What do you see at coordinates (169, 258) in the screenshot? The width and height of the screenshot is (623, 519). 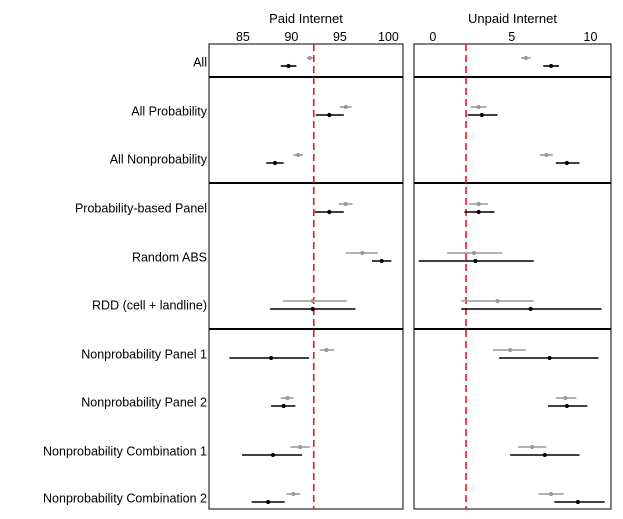 I see `row-label: Random ABS` at bounding box center [169, 258].